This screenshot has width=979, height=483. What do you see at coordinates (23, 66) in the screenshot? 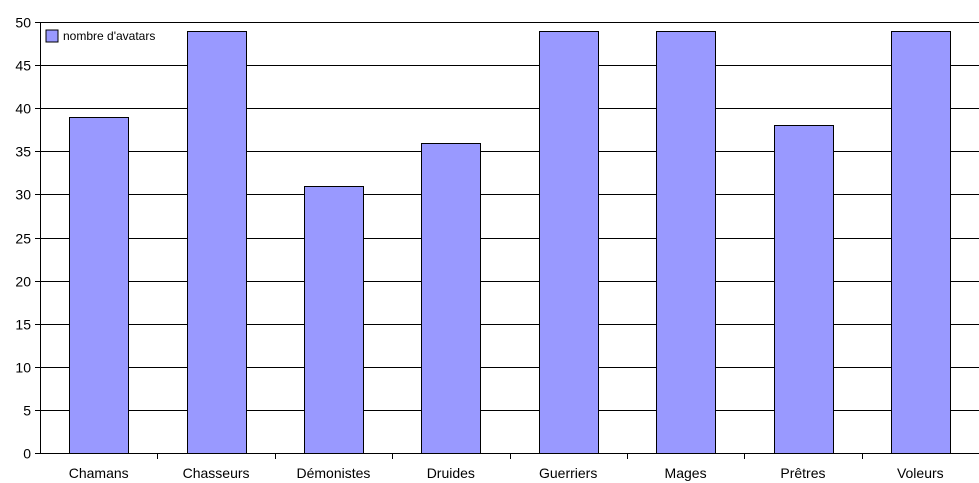
I see `y-tick-label: 45` at bounding box center [23, 66].